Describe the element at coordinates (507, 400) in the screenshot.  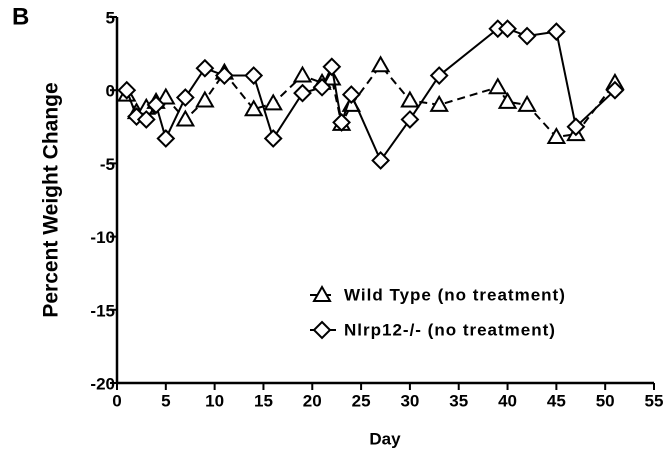
I see `x-tick-label: 40` at that location.